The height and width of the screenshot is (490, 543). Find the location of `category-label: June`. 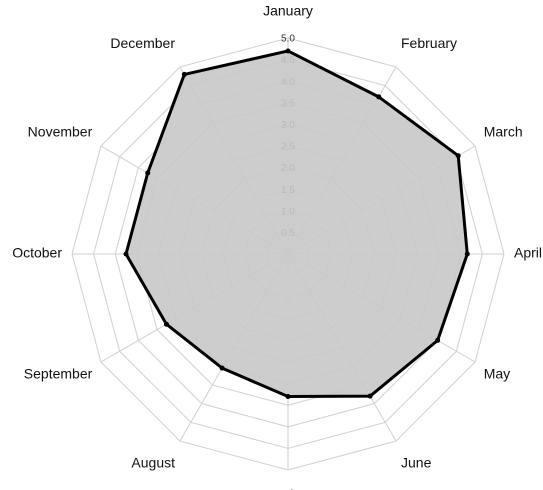

category-label: June is located at coordinates (416, 462).